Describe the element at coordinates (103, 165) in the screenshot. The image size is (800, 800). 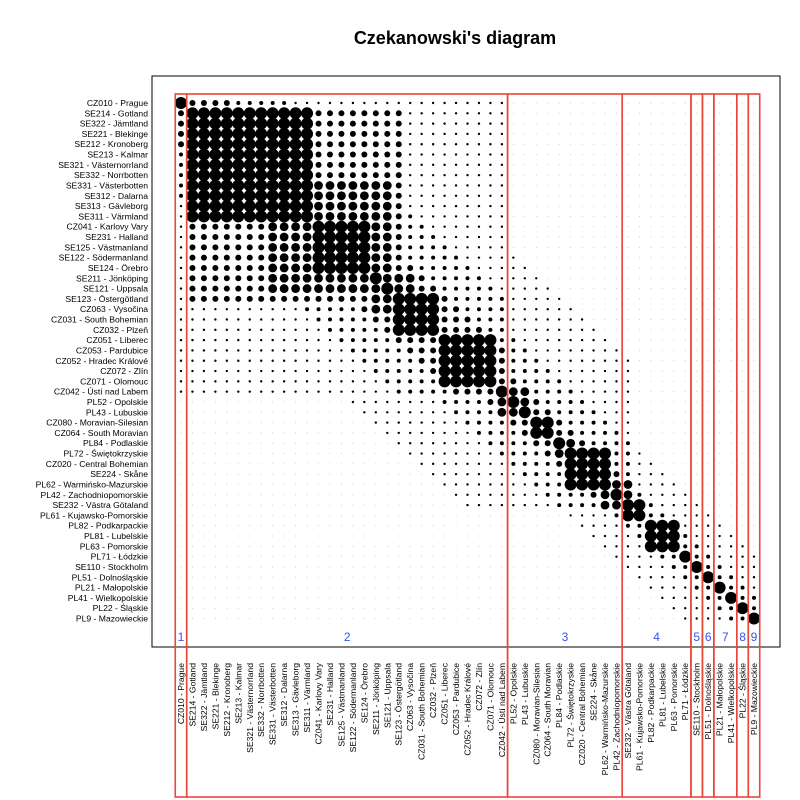
I see `row-label: SE321 - Västernorrland` at that location.